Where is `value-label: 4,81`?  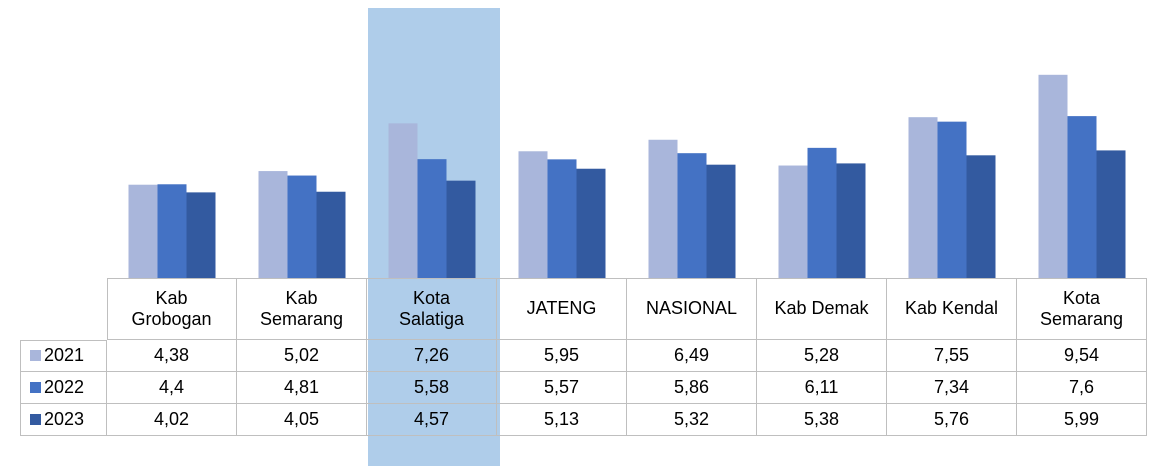
value-label: 4,81 is located at coordinates (302, 388).